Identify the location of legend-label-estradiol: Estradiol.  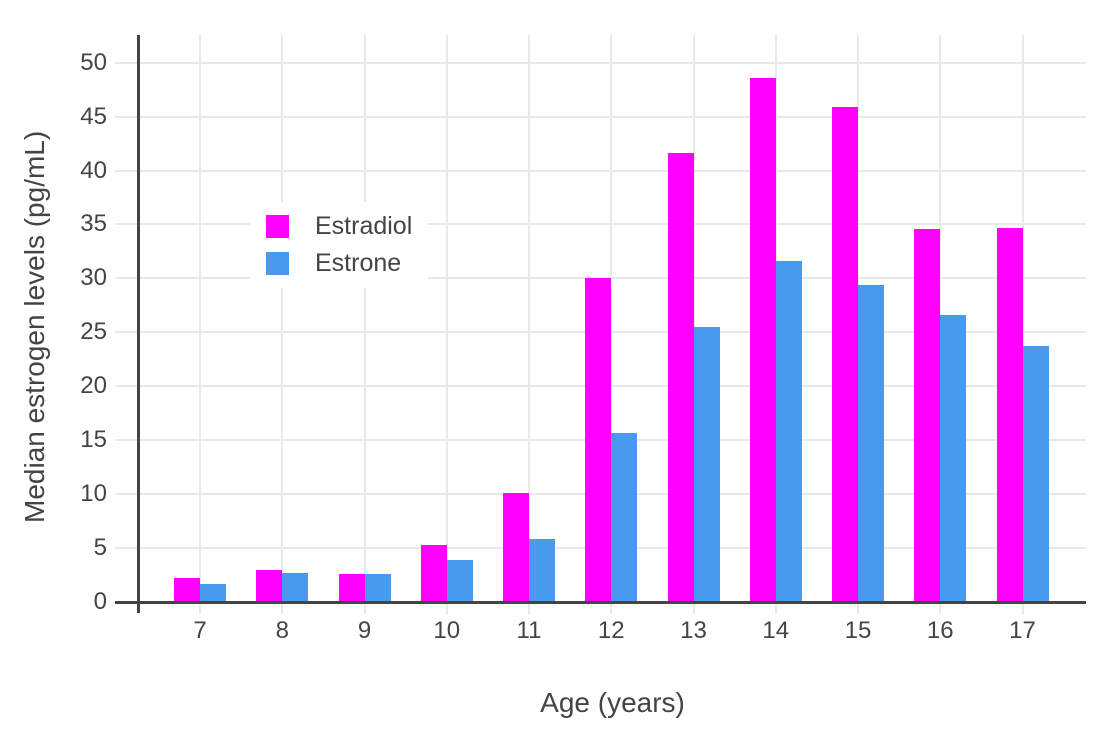
(364, 226).